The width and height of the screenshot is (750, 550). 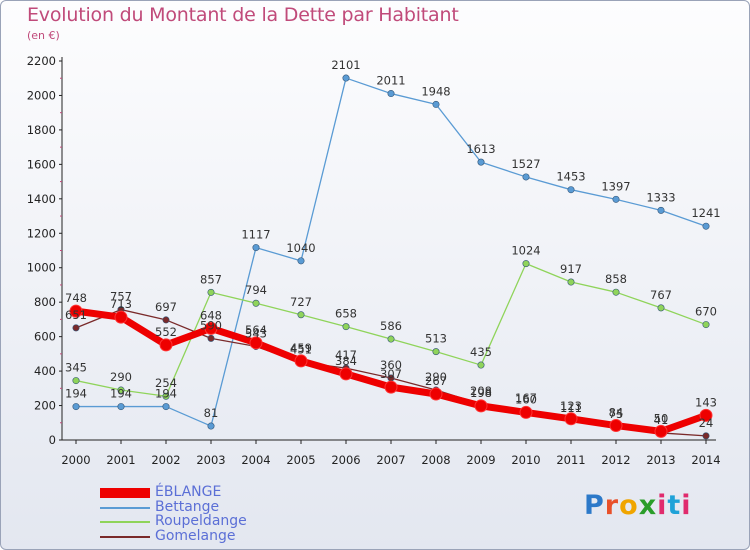 I want to click on y-tick-label: 400, so click(x=45, y=371).